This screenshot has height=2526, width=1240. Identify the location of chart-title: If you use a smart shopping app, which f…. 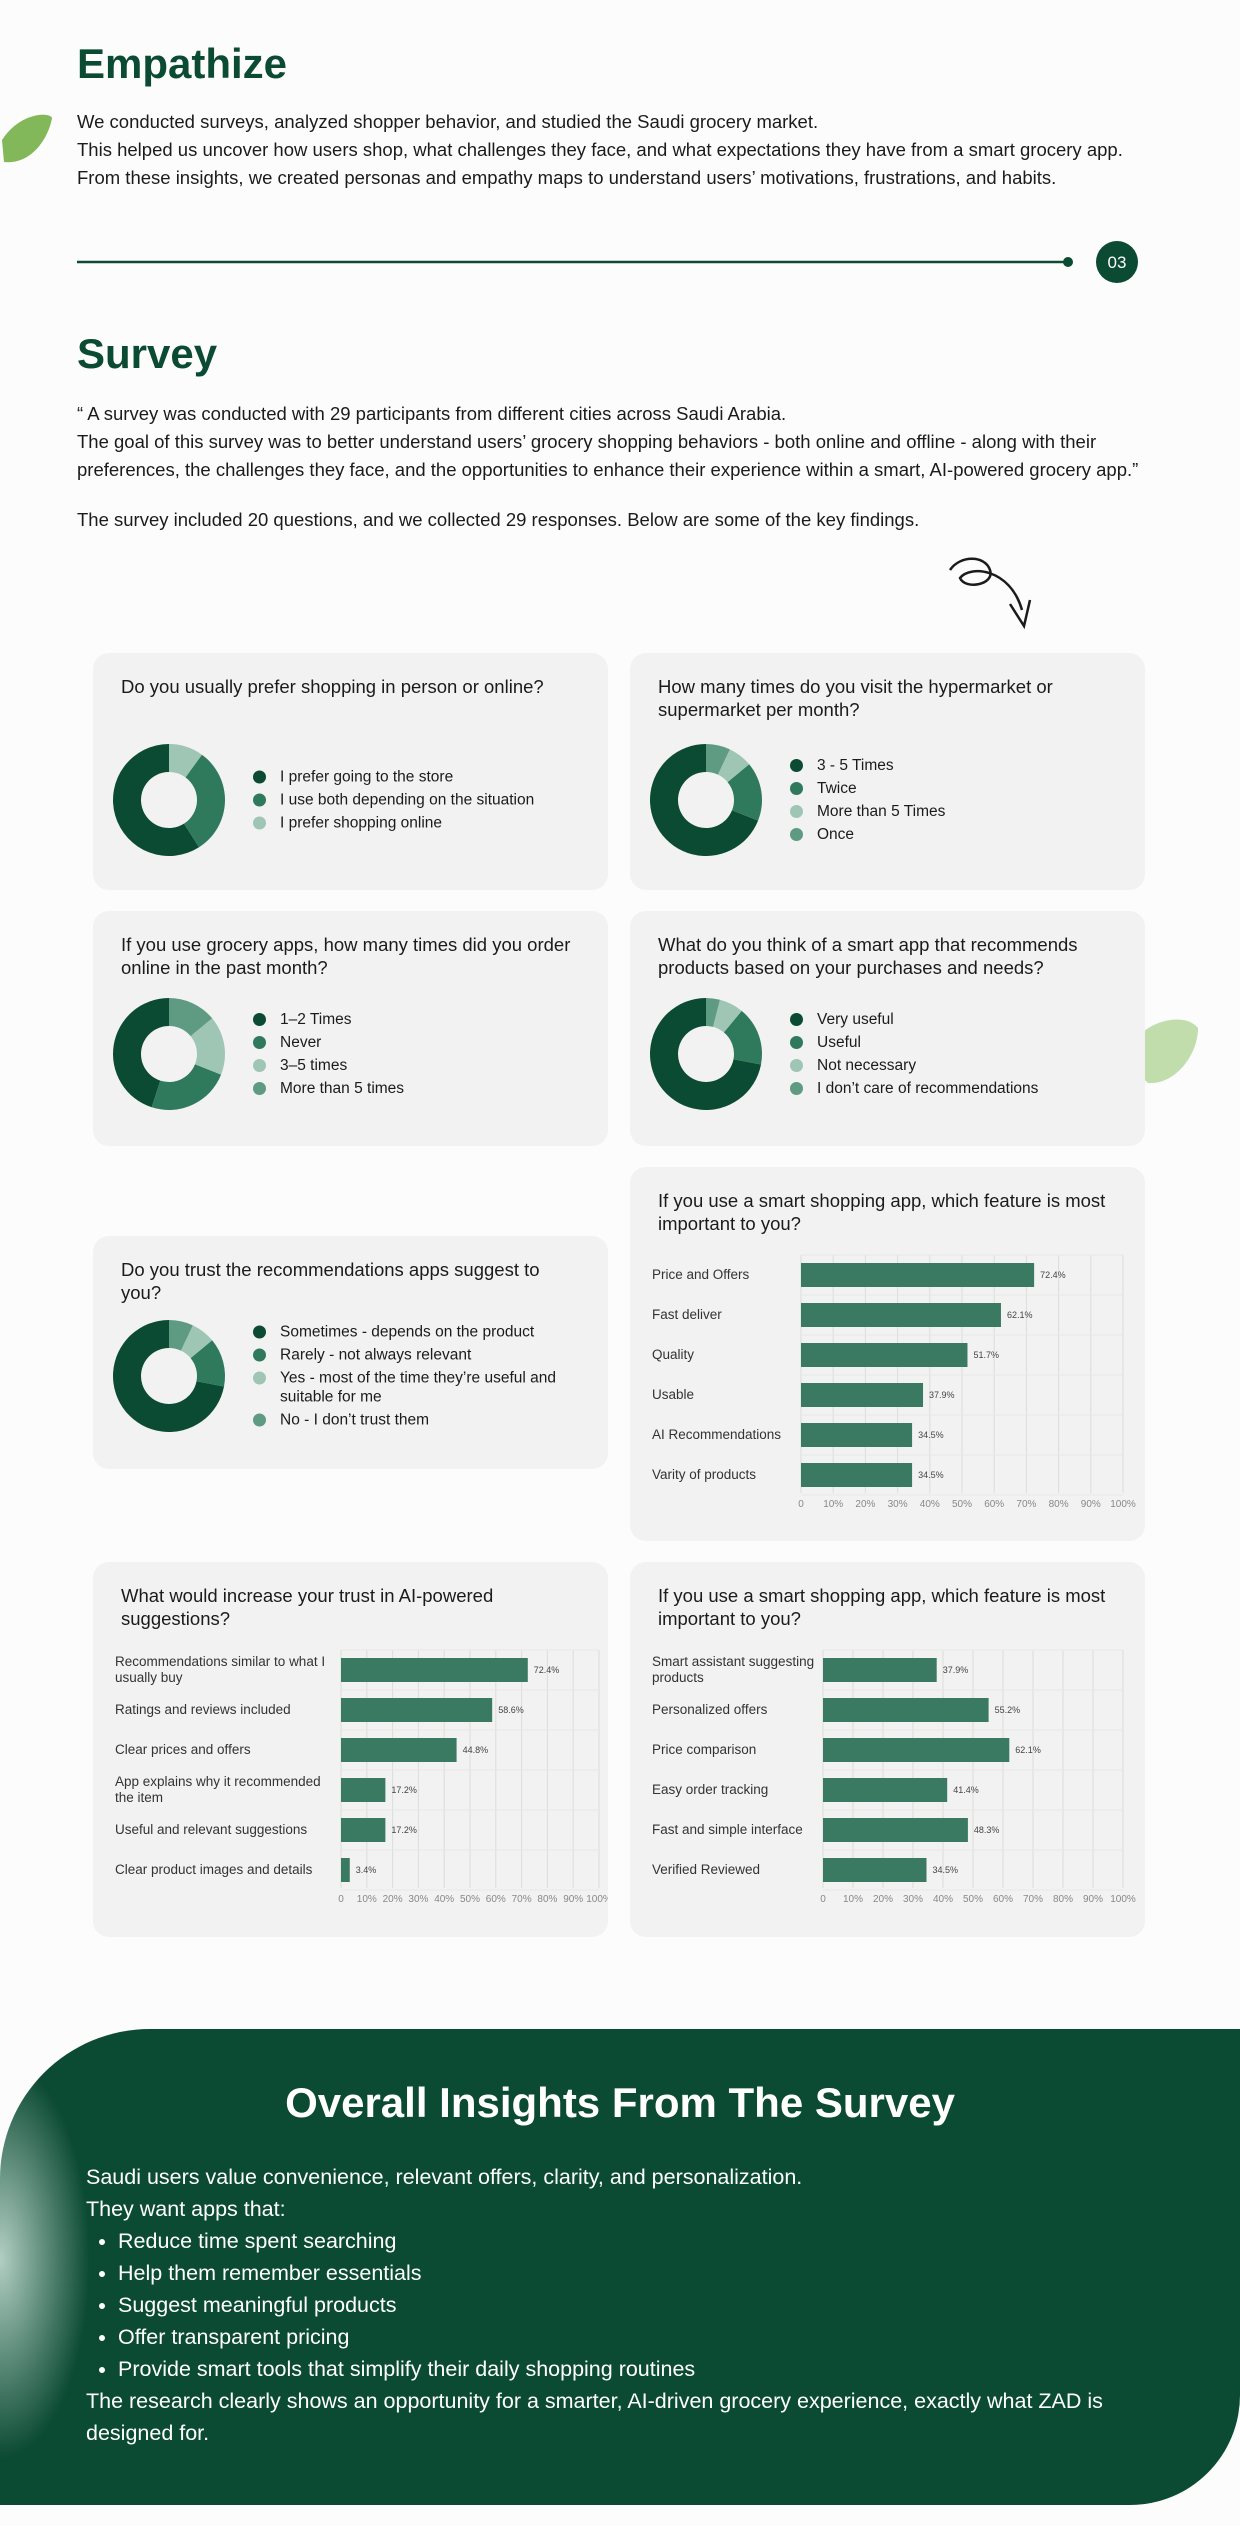
(882, 1607).